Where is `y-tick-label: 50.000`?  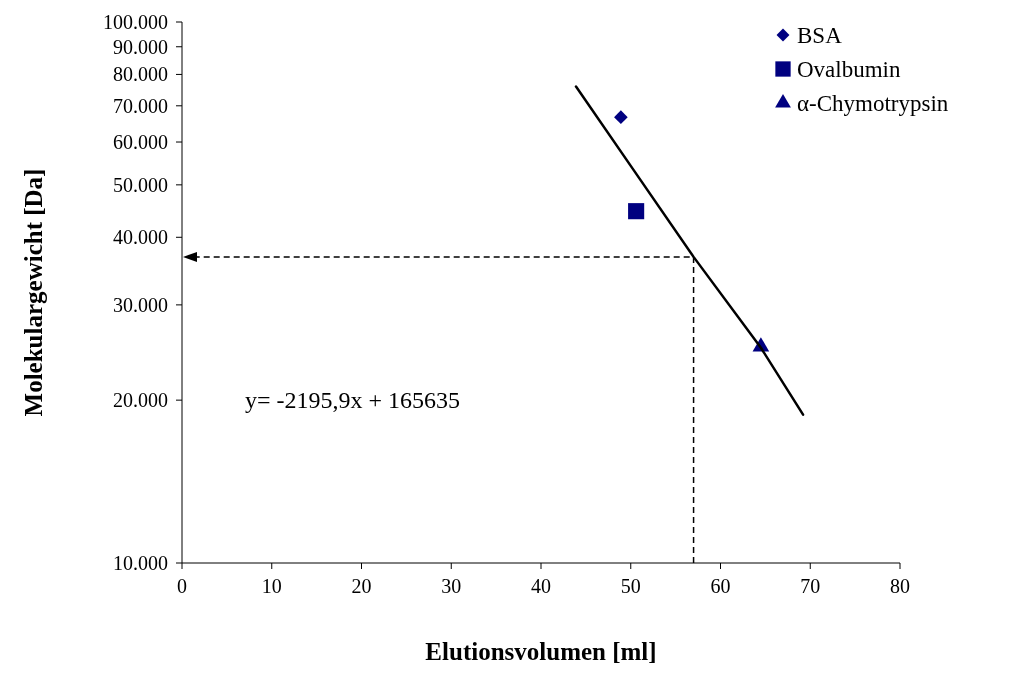
y-tick-label: 50.000 is located at coordinates (140, 184).